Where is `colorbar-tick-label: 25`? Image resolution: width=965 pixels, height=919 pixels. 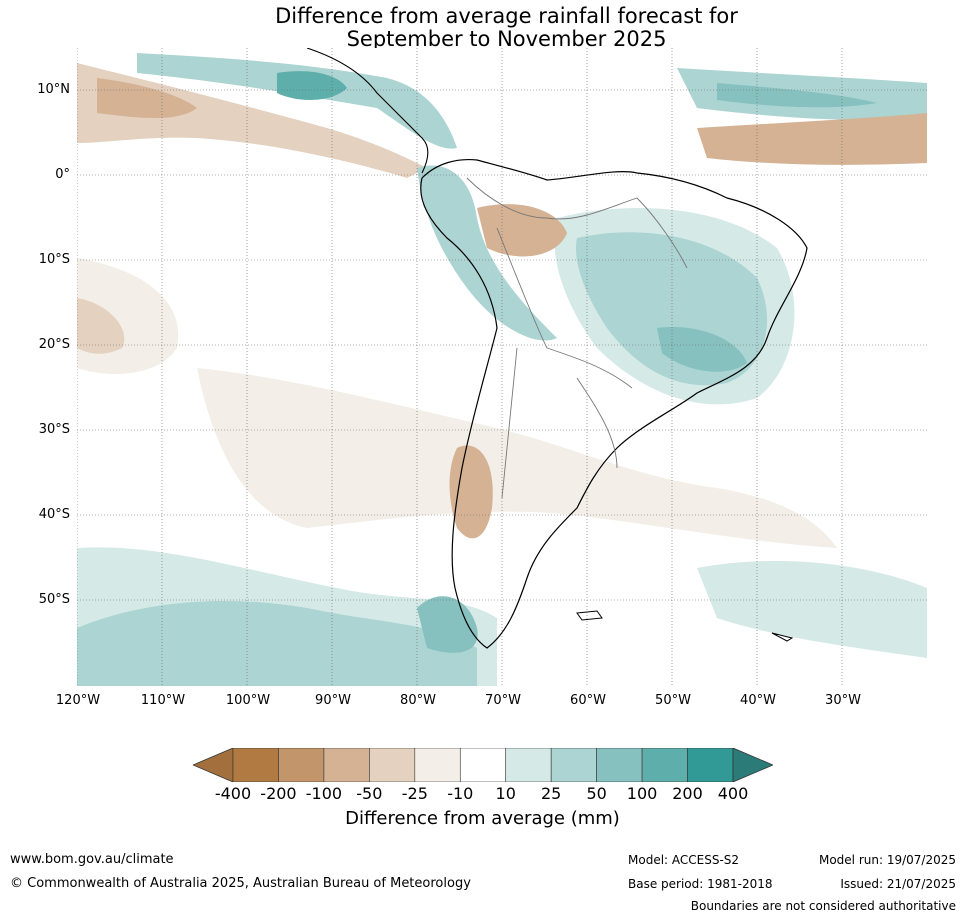
colorbar-tick-label: 25 is located at coordinates (551, 793).